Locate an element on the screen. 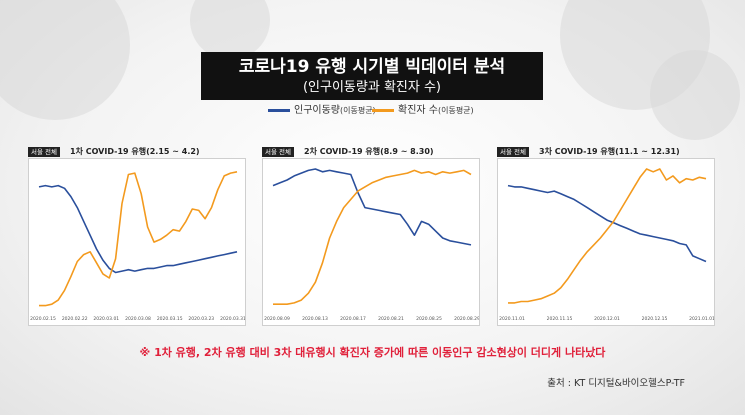 This screenshot has width=745, height=415. chart-title: 1차 COVID-19 유행(2.15 ~ 4.2) is located at coordinates (135, 151).